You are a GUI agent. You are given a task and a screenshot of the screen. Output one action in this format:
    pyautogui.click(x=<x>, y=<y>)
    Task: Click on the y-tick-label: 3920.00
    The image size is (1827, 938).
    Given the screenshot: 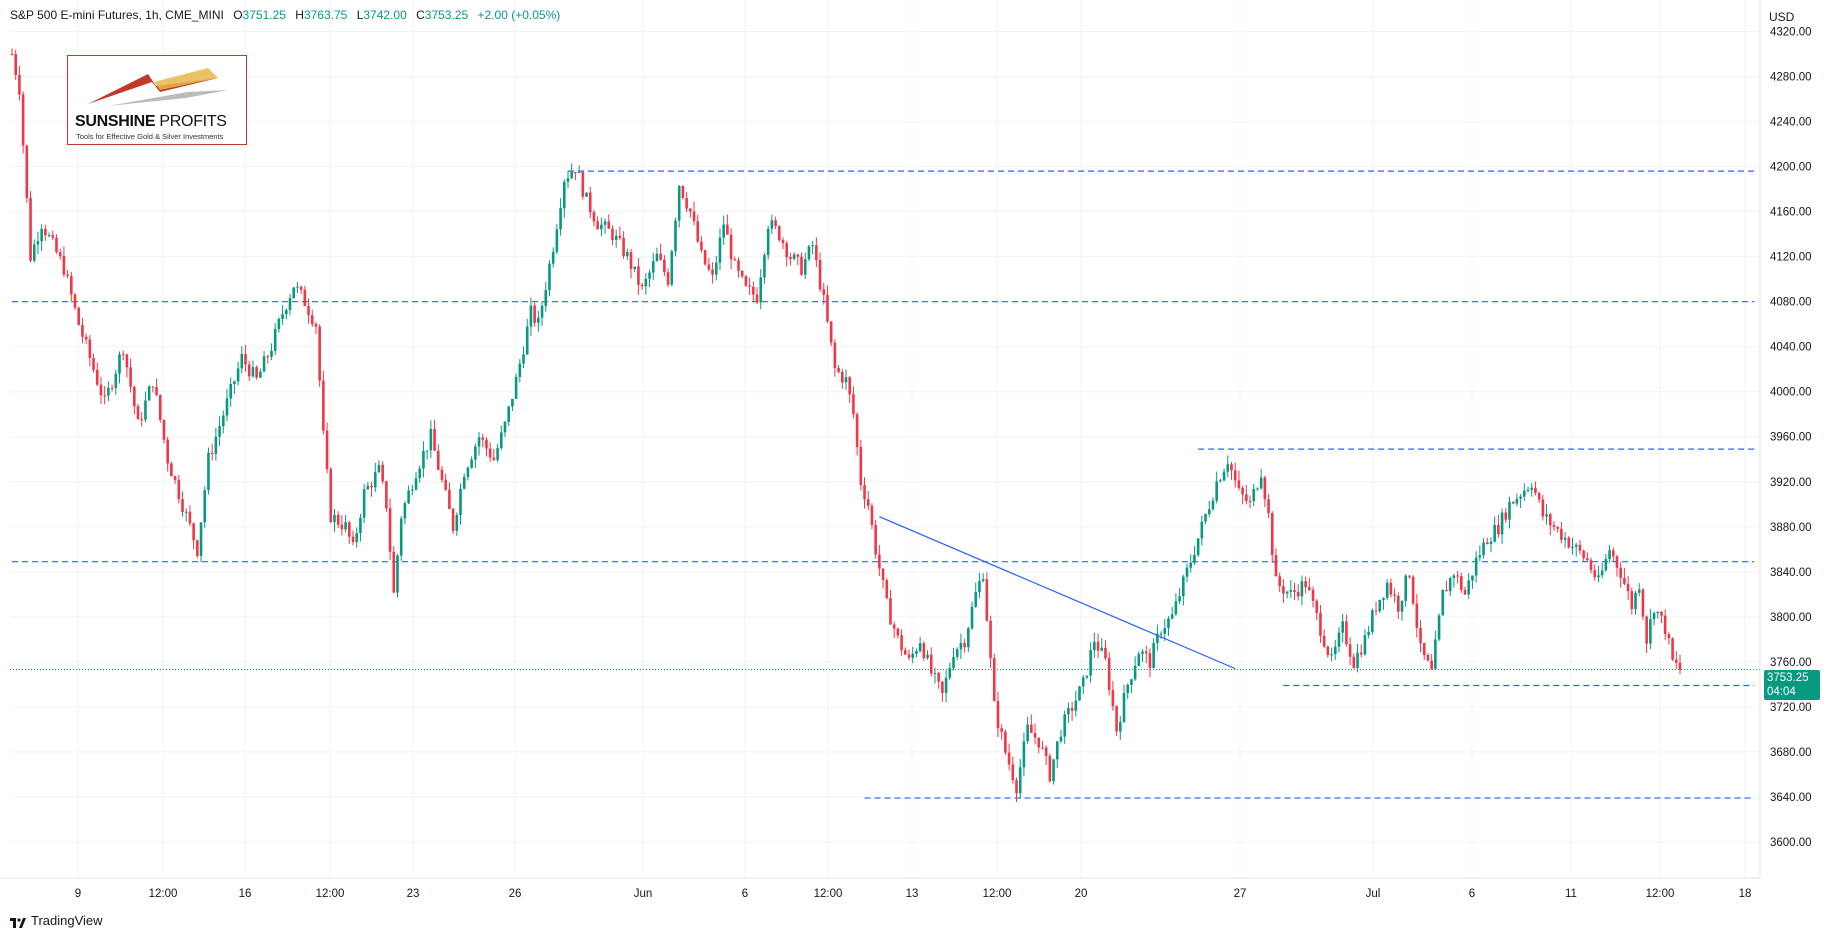 What is the action you would take?
    pyautogui.click(x=1791, y=483)
    